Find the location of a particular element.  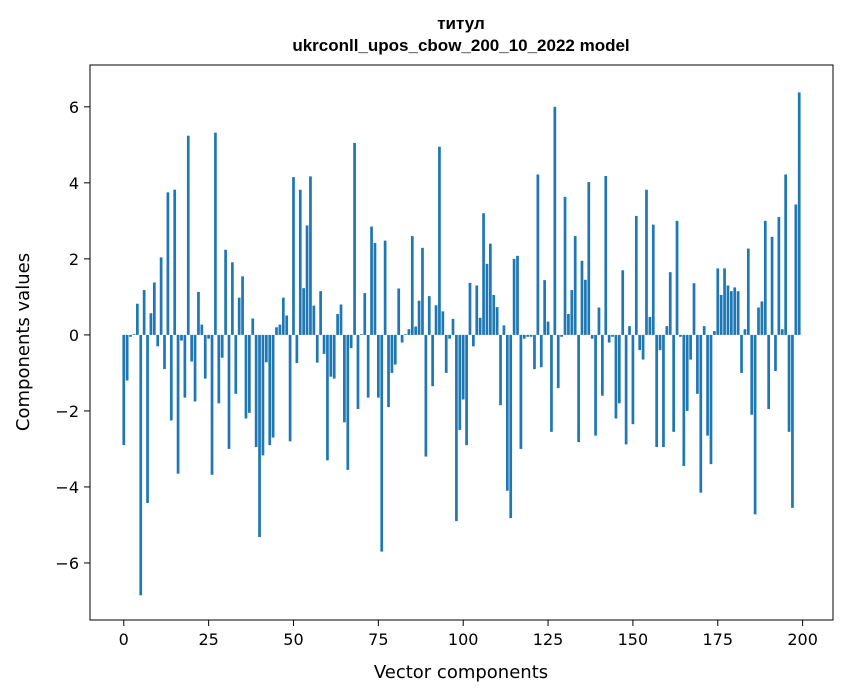

y-tick-label: 2 is located at coordinates (74, 259).